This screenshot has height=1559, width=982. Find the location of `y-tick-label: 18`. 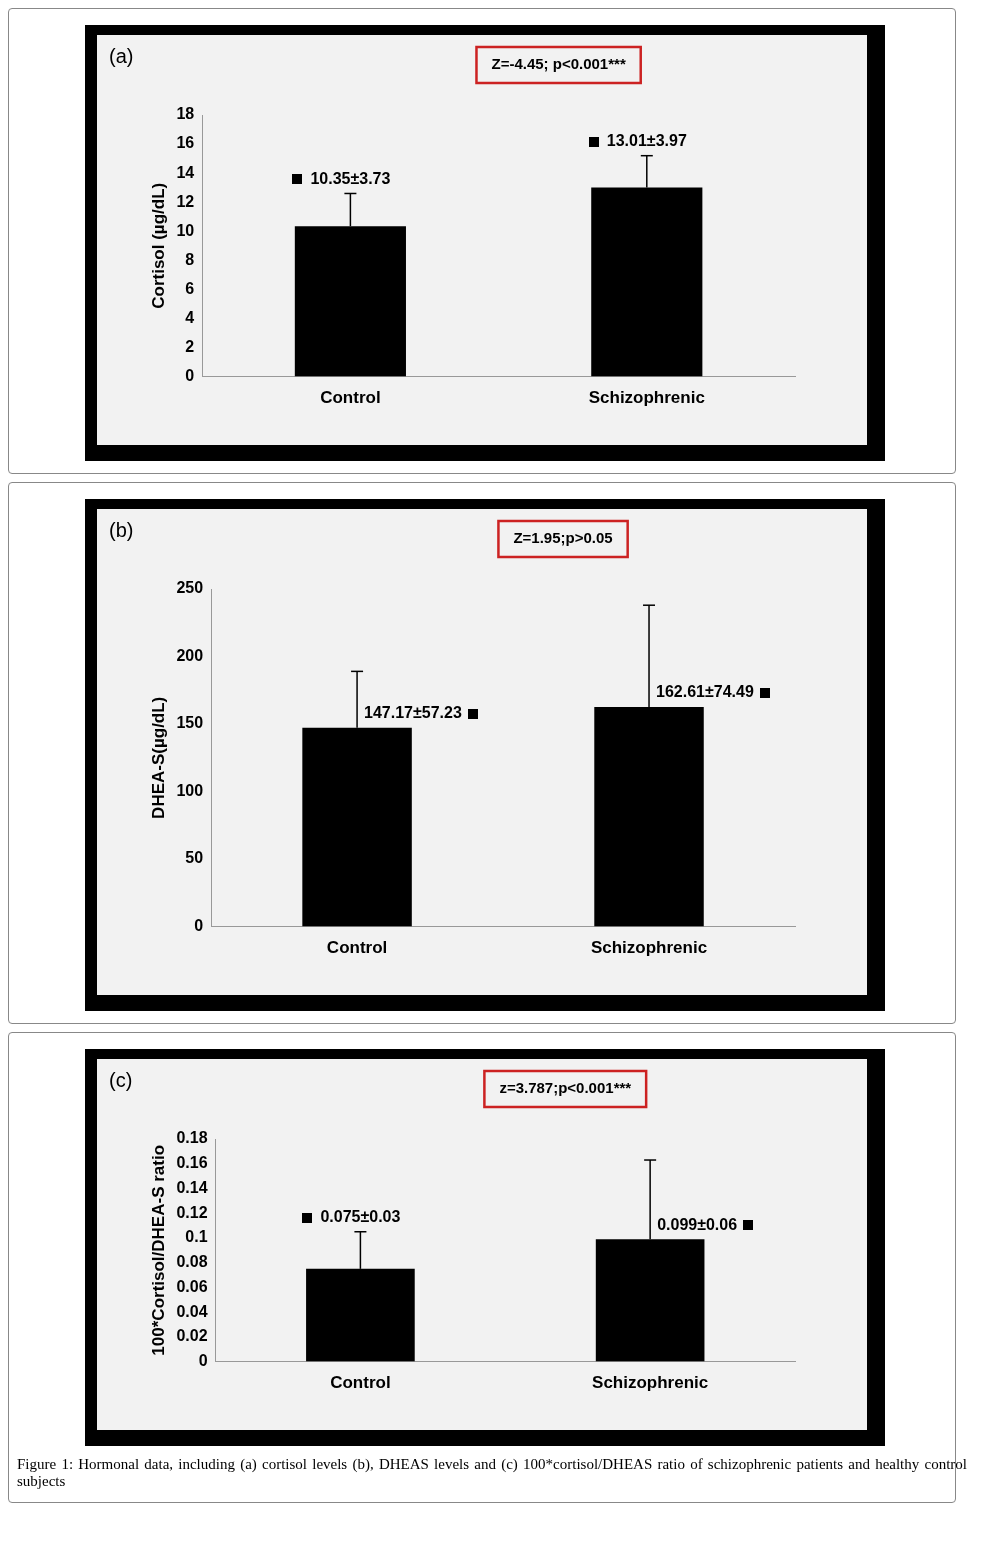

y-tick-label: 18 is located at coordinates (185, 114).